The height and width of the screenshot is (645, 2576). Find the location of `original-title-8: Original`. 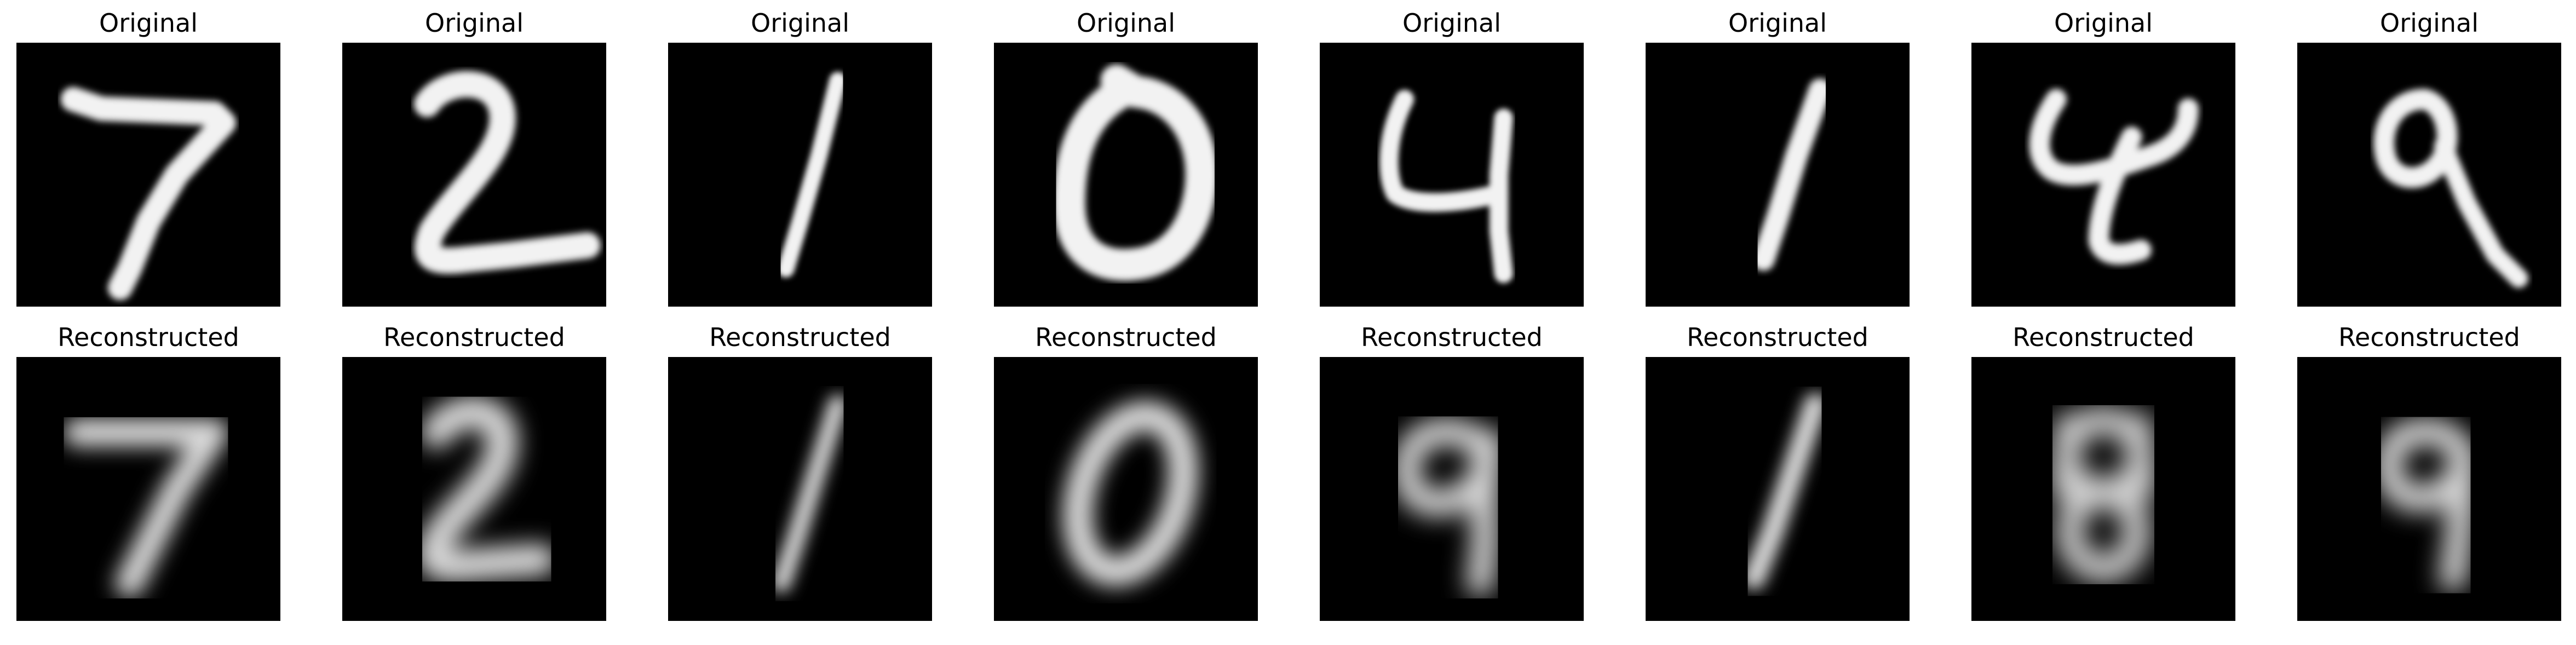

original-title-8: Original is located at coordinates (2429, 23).